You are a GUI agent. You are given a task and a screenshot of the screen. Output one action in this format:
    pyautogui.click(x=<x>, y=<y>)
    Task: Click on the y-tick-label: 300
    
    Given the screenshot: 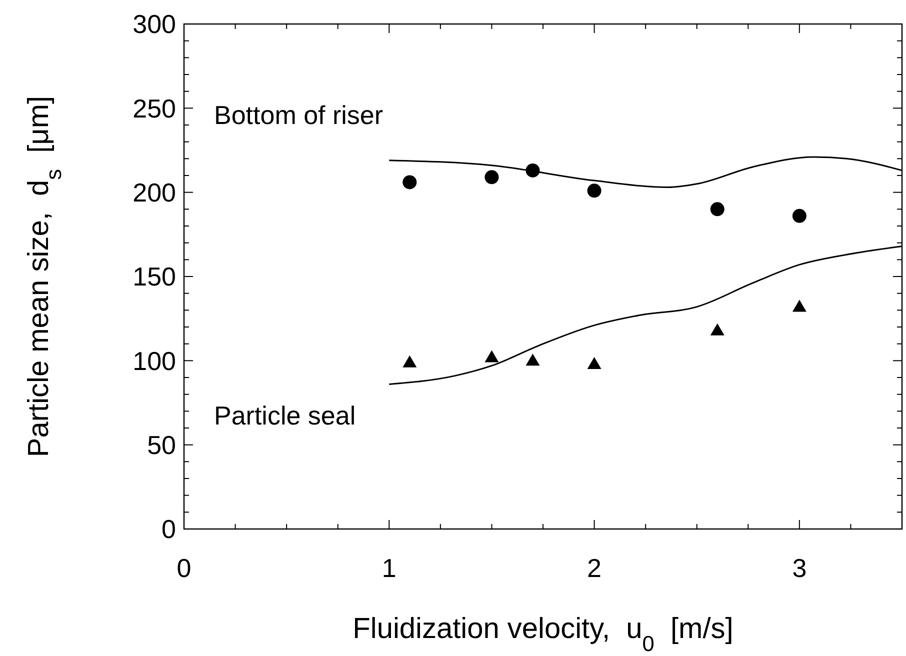 What is the action you would take?
    pyautogui.click(x=154, y=24)
    